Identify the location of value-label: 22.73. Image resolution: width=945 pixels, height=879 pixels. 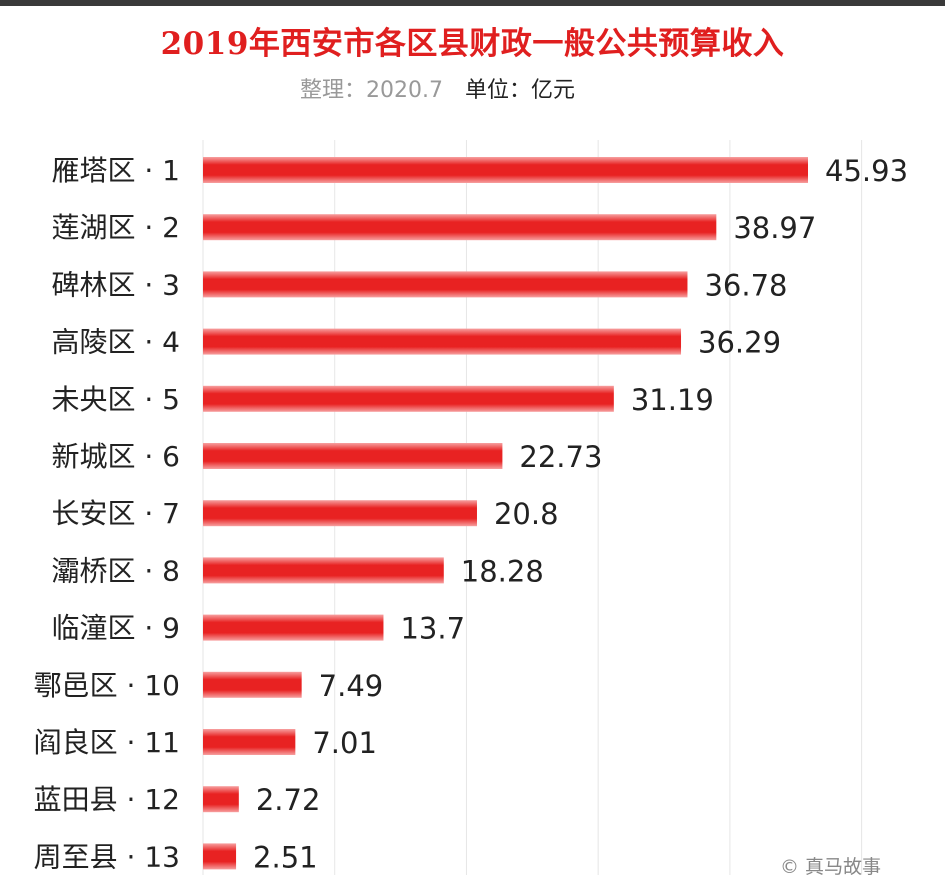
(560, 457).